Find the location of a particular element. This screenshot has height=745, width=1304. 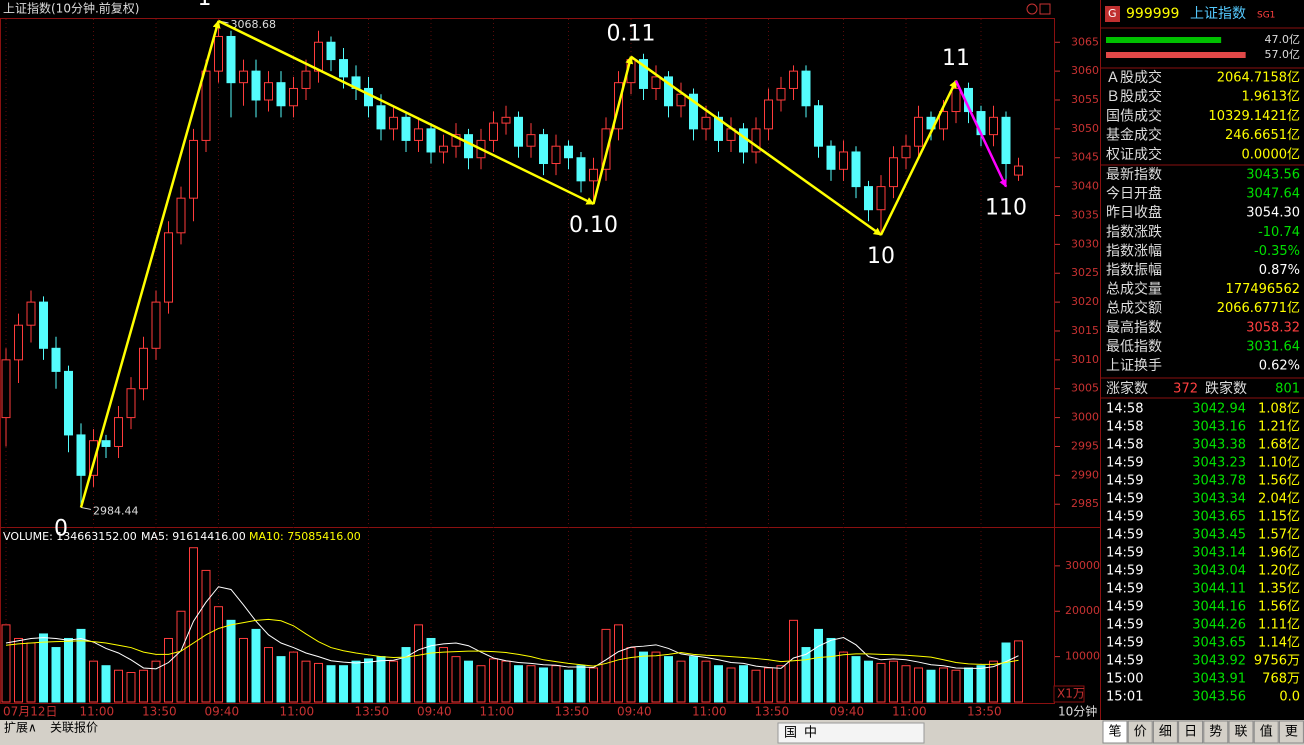

row-value: 2064.7158亿 is located at coordinates (1258, 78).